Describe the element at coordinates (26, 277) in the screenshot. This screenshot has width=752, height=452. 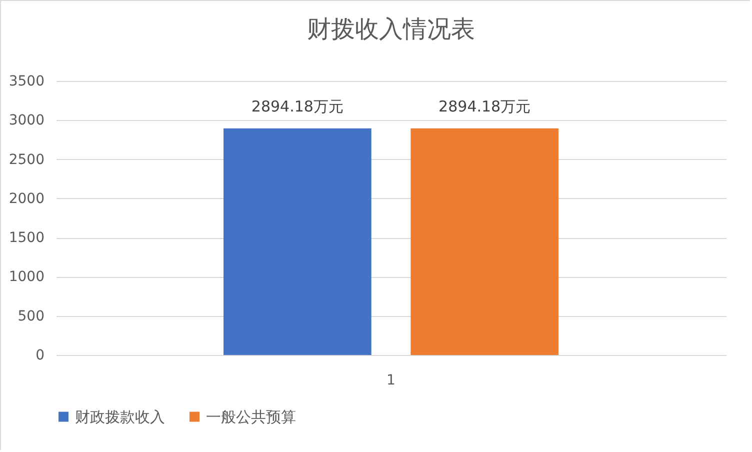
I see `y-tick-label: 1000` at that location.